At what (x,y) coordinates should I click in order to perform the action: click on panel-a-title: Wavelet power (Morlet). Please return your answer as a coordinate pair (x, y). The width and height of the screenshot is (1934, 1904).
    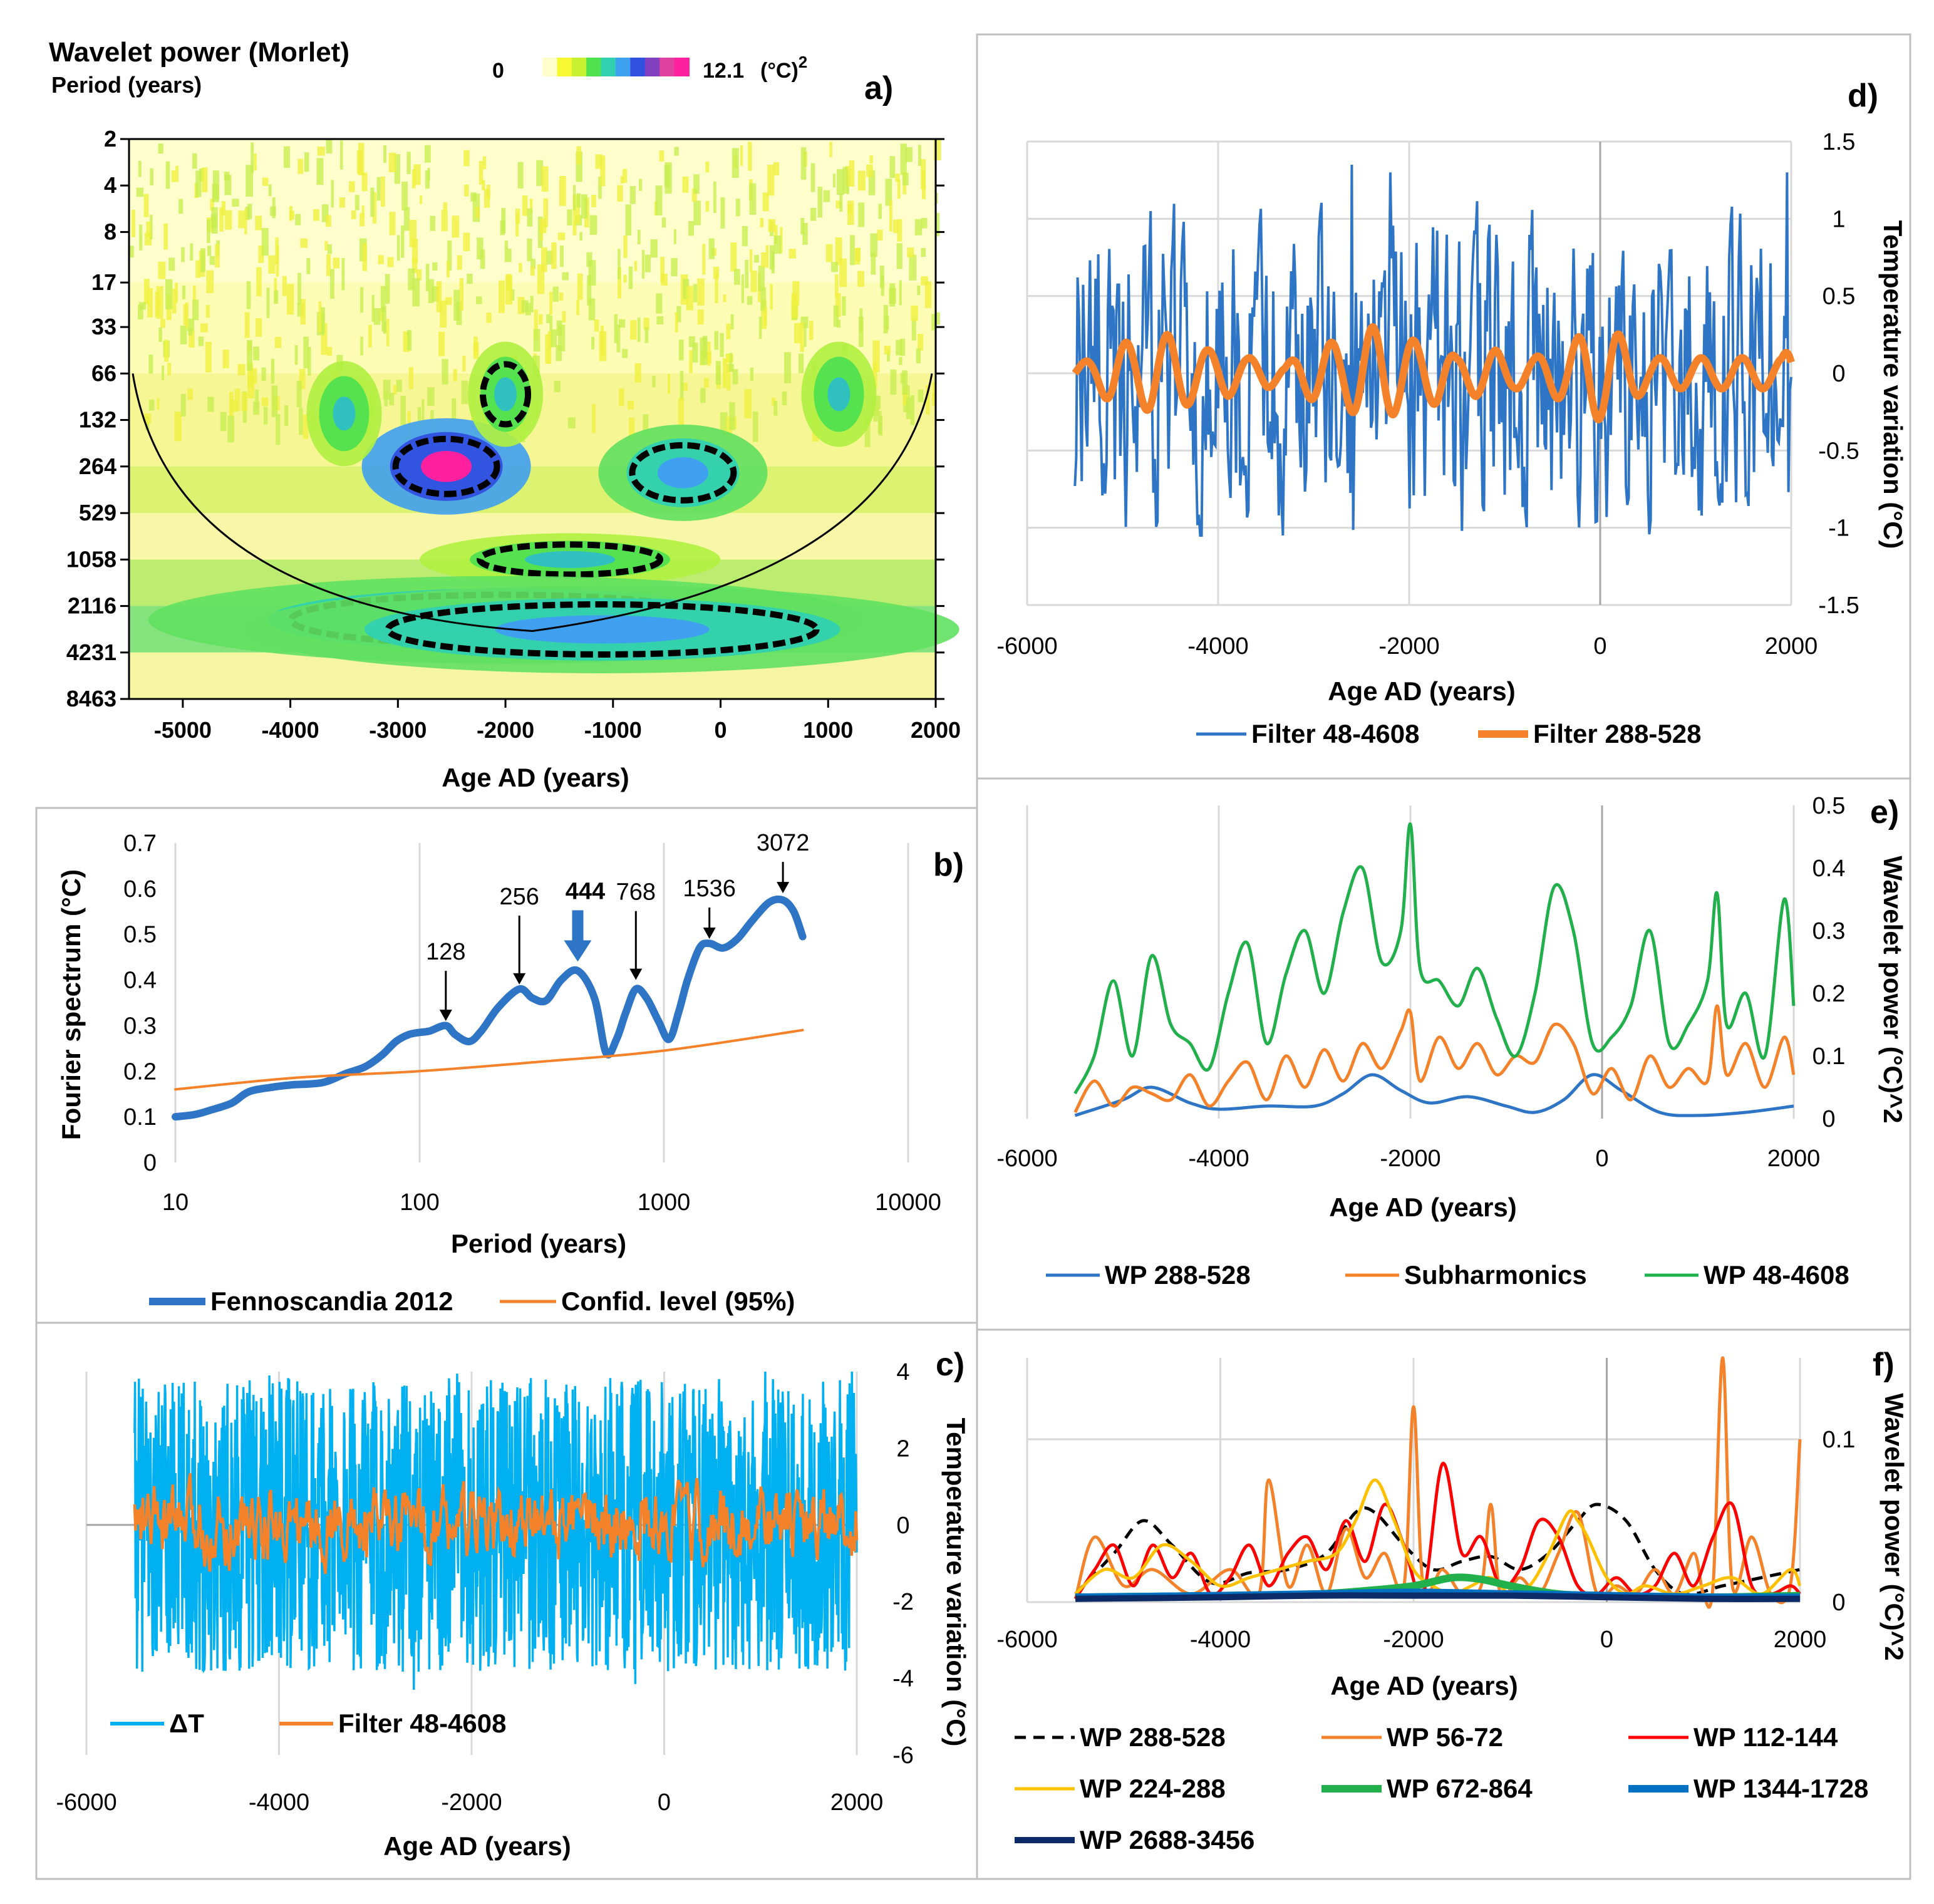
    Looking at the image, I should click on (199, 52).